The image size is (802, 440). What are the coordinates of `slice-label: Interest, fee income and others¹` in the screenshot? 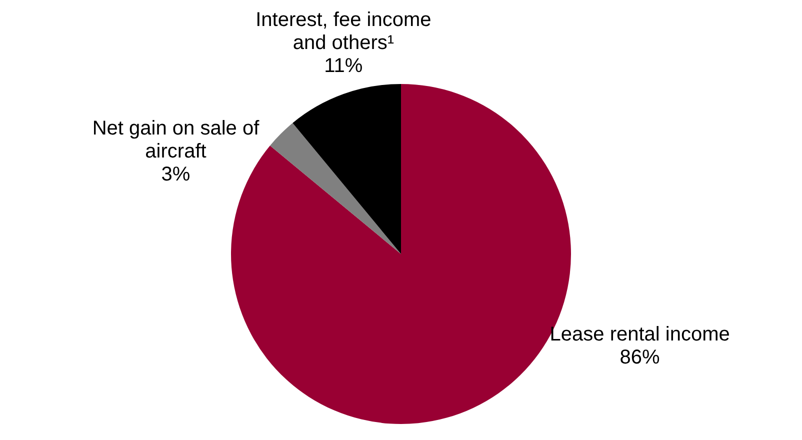 It's located at (344, 31).